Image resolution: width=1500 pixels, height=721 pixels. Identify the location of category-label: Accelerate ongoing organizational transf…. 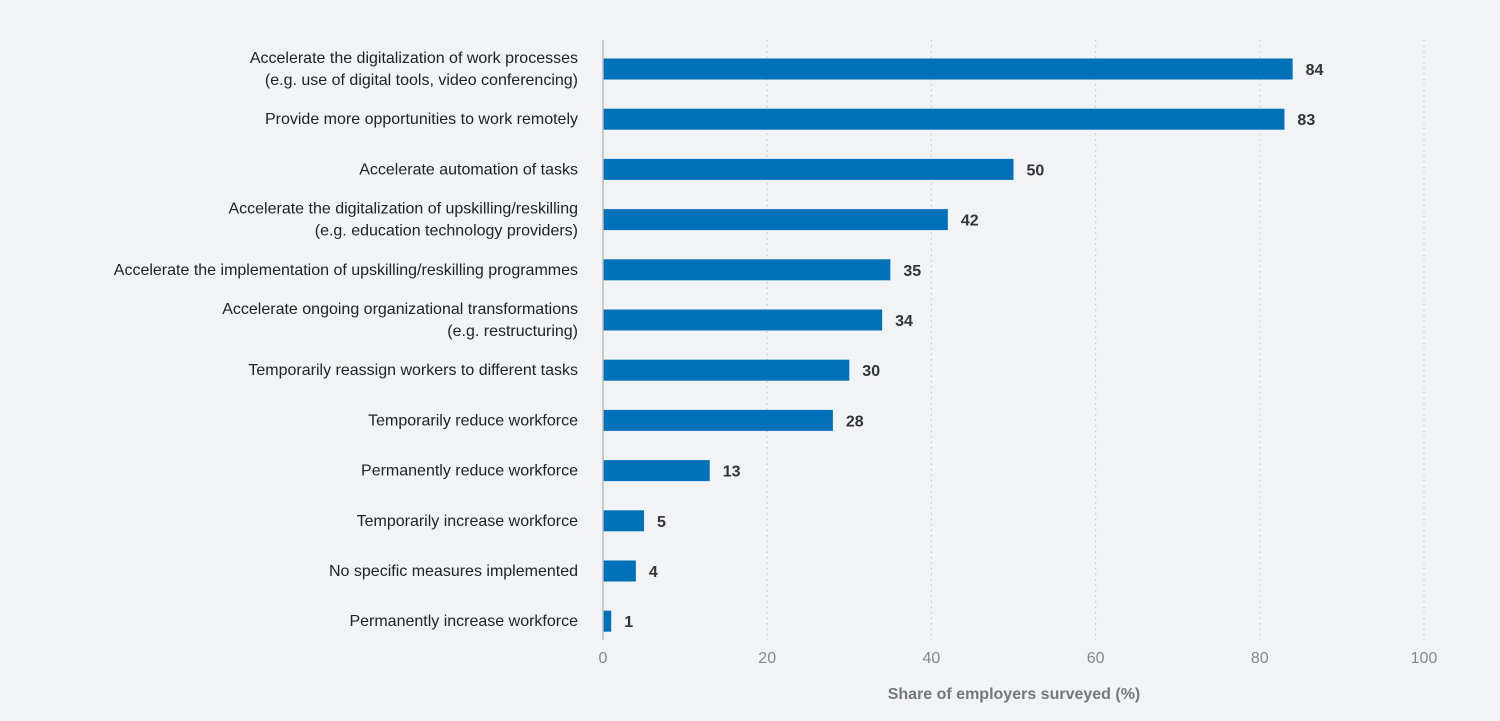
(400, 309).